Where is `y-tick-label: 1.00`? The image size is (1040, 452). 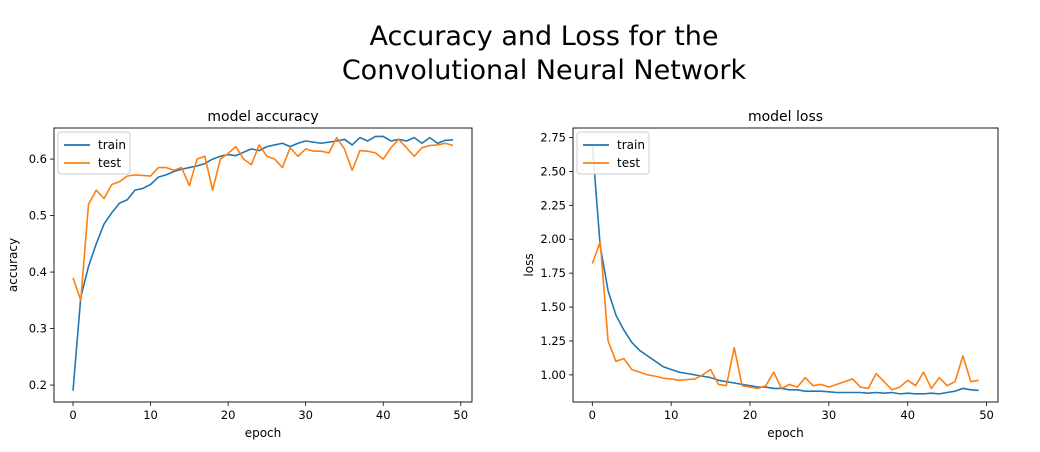 y-tick-label: 1.00 is located at coordinates (553, 375).